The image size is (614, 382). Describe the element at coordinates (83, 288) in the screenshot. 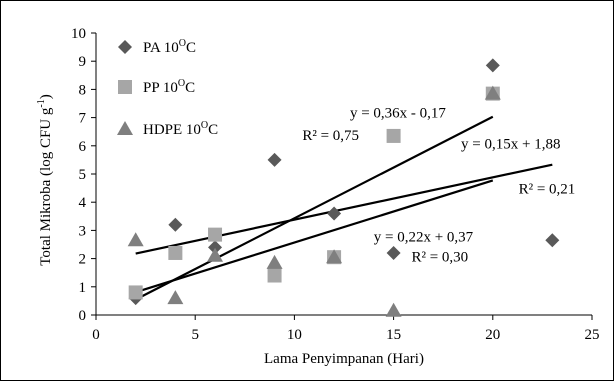

I see `y-tick-label: 1` at that location.